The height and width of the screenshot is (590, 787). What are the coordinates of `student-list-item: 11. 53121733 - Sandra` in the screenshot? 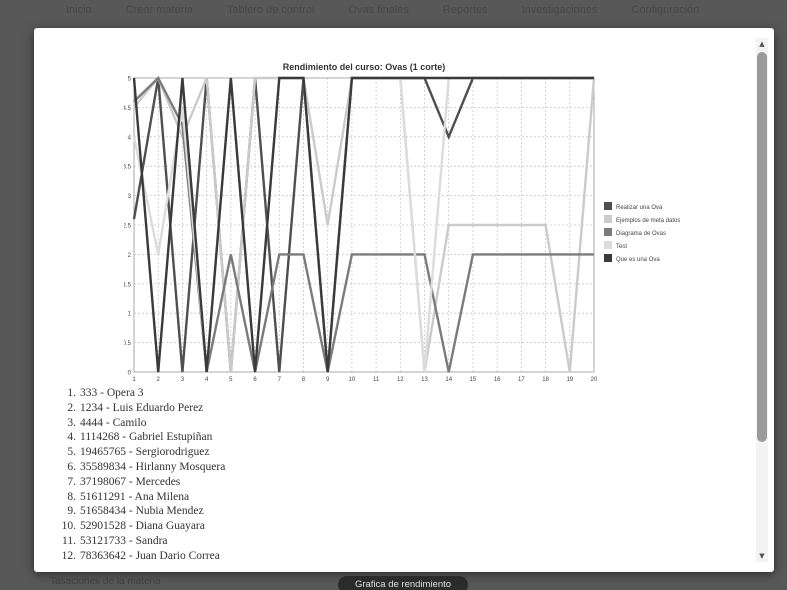 It's located at (372, 541).